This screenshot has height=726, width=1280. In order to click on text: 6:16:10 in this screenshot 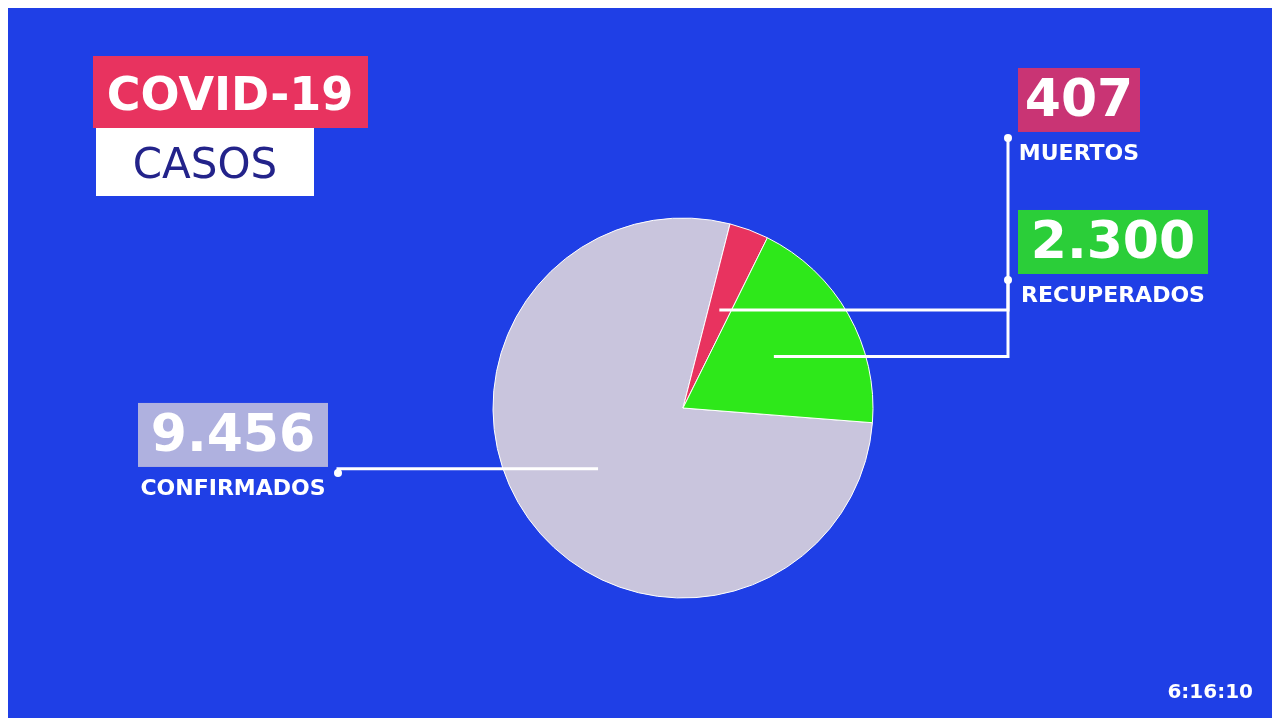, I will do `click(1210, 691)`.